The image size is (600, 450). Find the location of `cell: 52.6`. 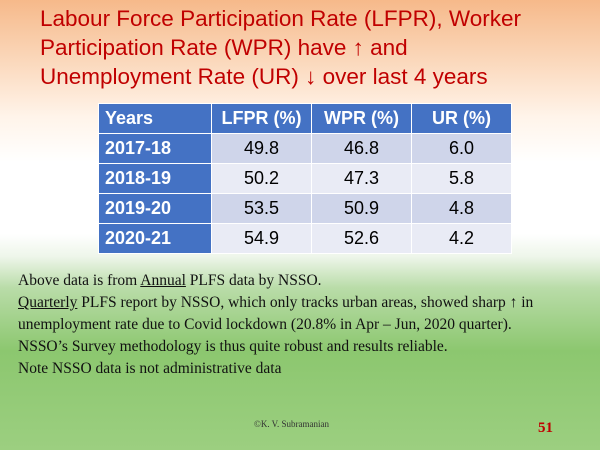

cell: 52.6 is located at coordinates (361, 238).